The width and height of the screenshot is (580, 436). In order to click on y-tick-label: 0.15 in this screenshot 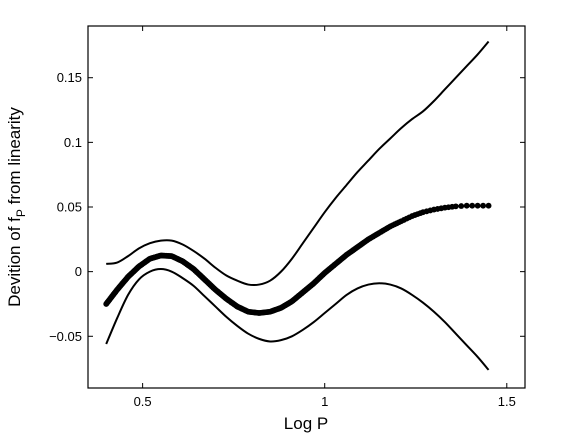, I will do `click(69, 77)`.